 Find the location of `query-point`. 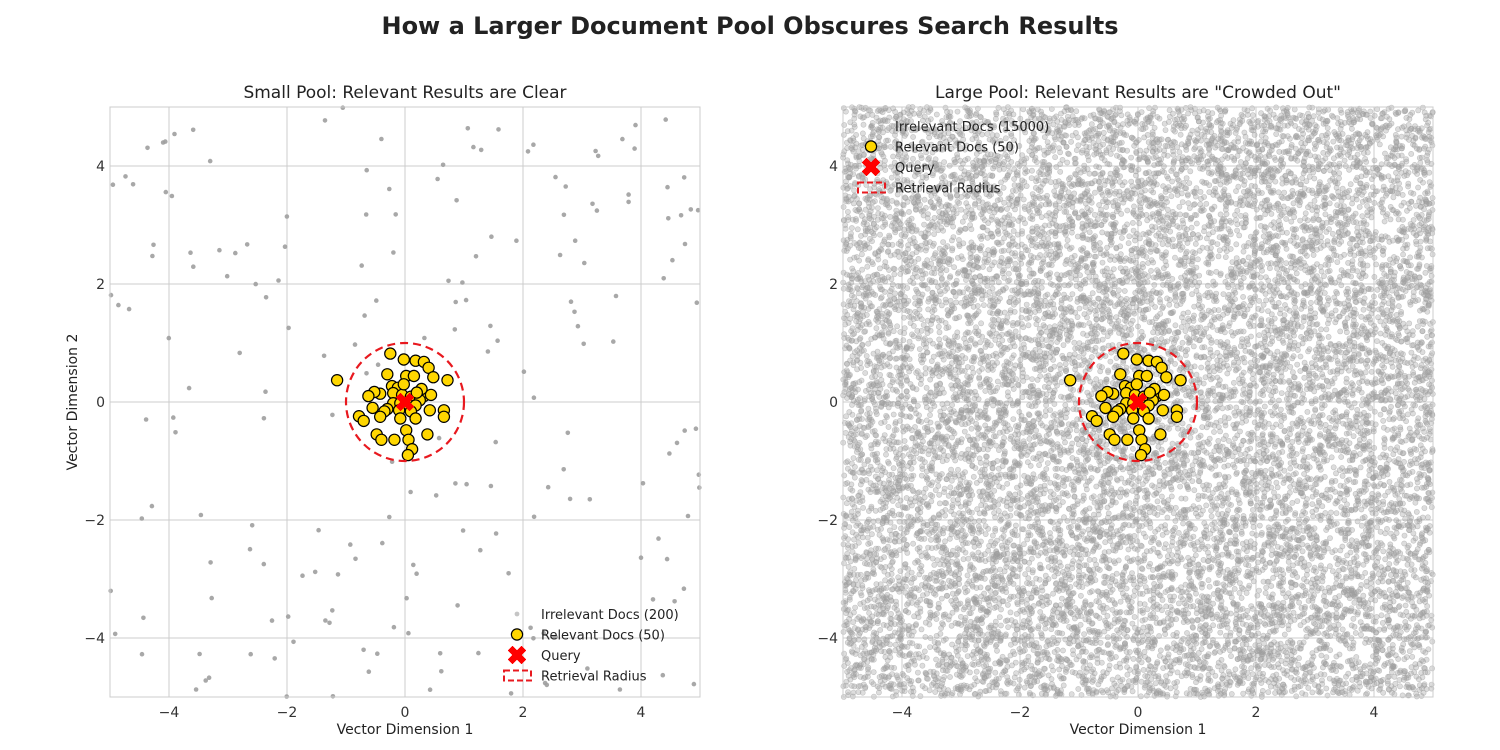

query-point is located at coordinates (405, 402).